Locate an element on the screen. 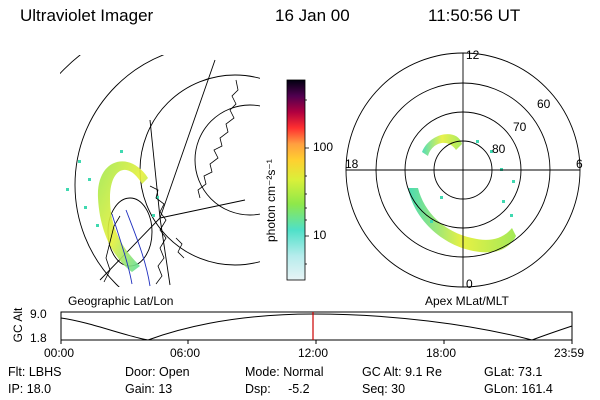  aurora-oval is located at coordinates (462, 220).